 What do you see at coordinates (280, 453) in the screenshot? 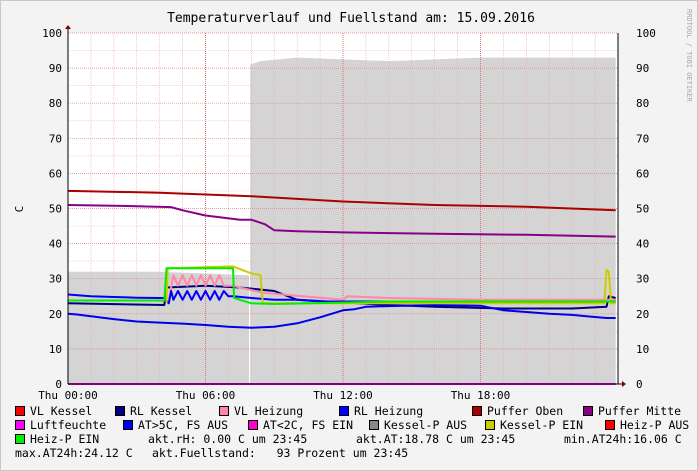
I see `stat-fuellstand: akt.Fuellstand: 93 Prozent um 23:45` at bounding box center [280, 453].